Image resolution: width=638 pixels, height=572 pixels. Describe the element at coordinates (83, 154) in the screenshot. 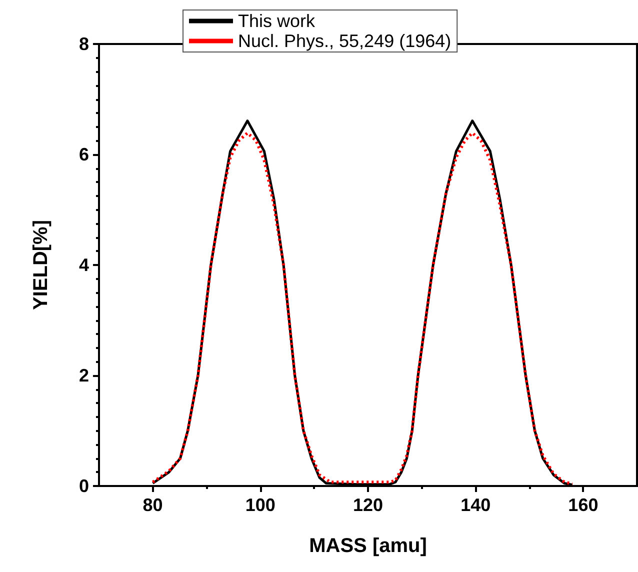

I see `y-tick-label: 6` at that location.